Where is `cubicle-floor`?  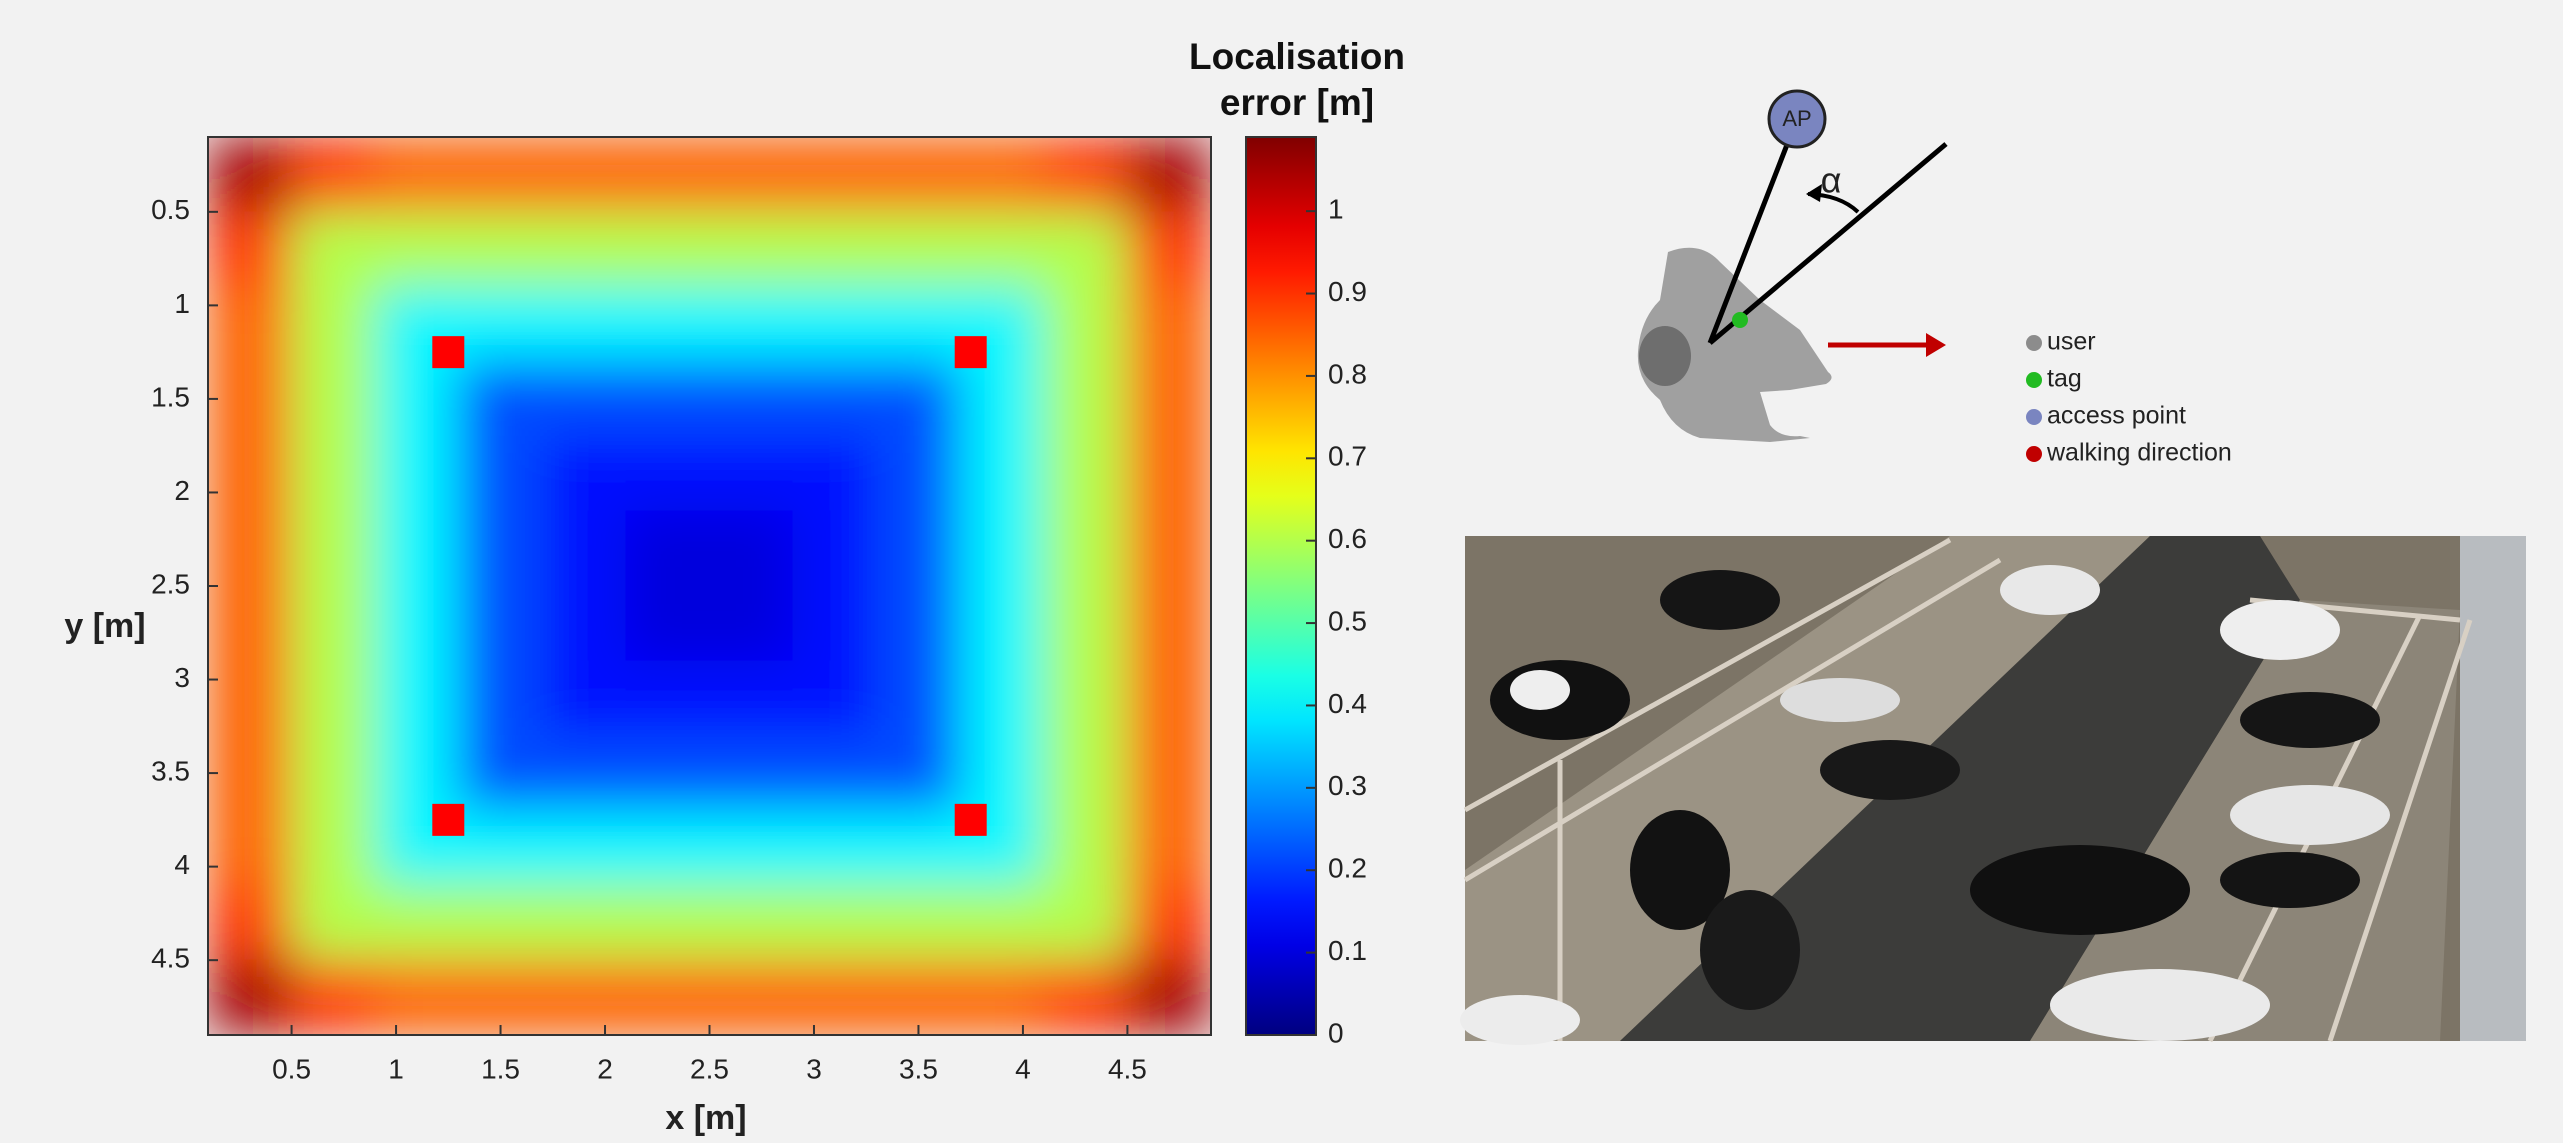
cubicle-floor is located at coordinates (1807, 788).